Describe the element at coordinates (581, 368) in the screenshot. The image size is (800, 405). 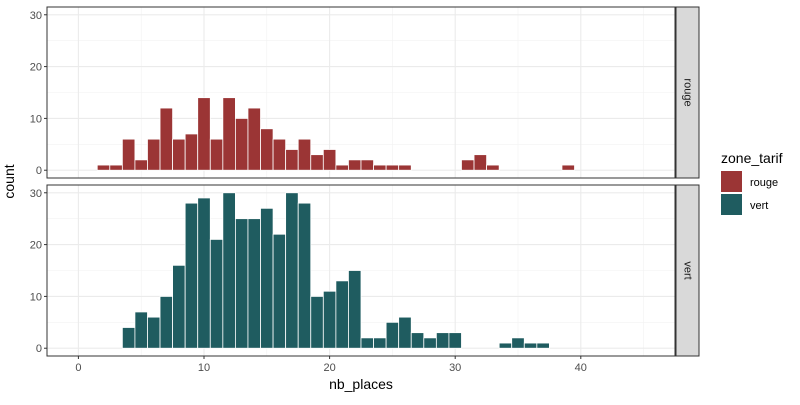
I see `x-tick-label: 40` at that location.